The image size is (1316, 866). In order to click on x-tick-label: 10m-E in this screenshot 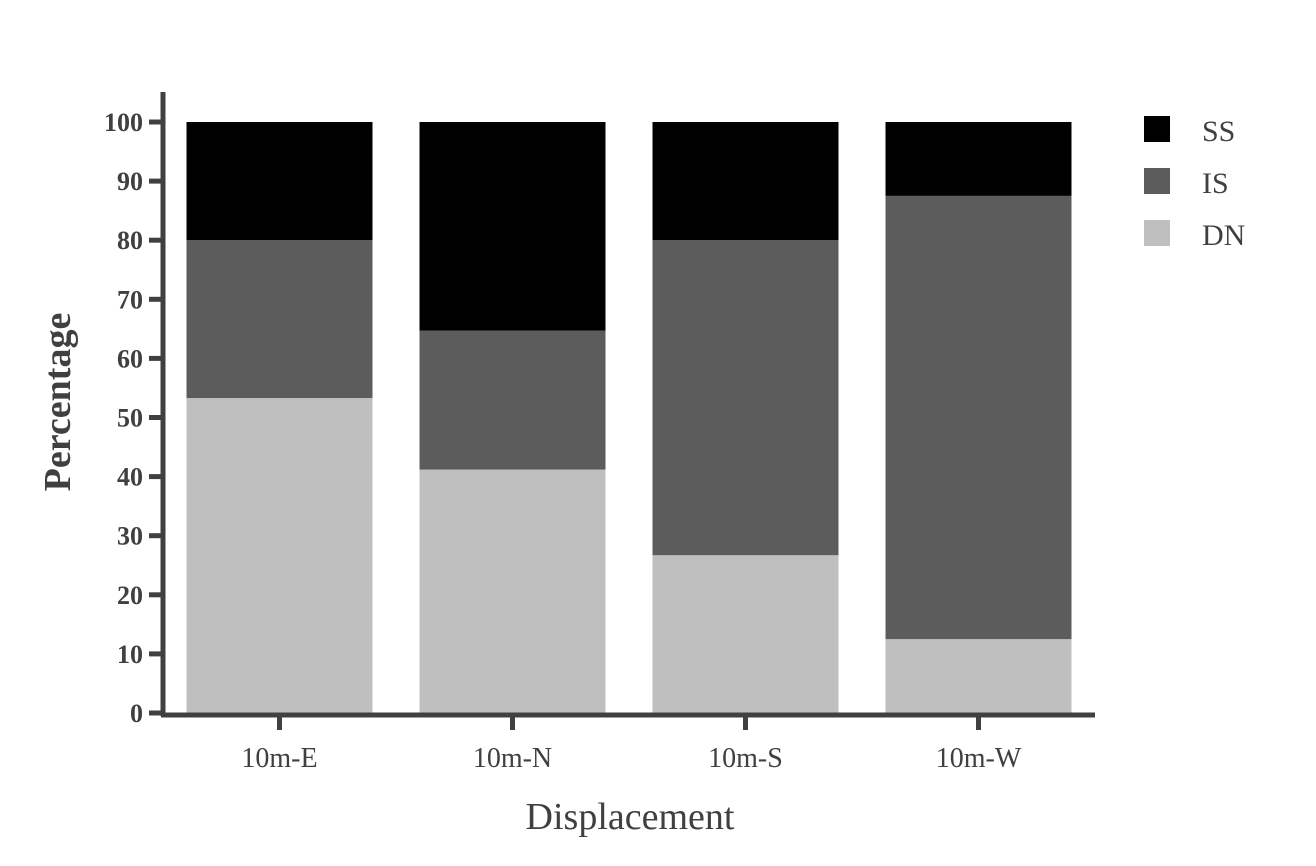, I will do `click(279, 758)`.